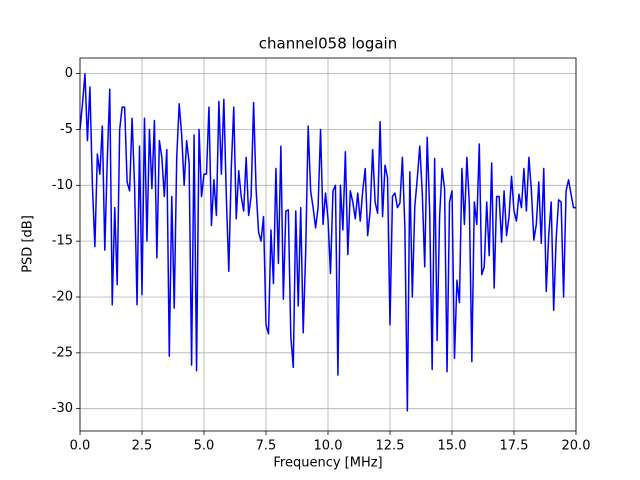 This screenshot has width=640, height=480. What do you see at coordinates (390, 446) in the screenshot?
I see `x-tick-label: 12.5` at bounding box center [390, 446].